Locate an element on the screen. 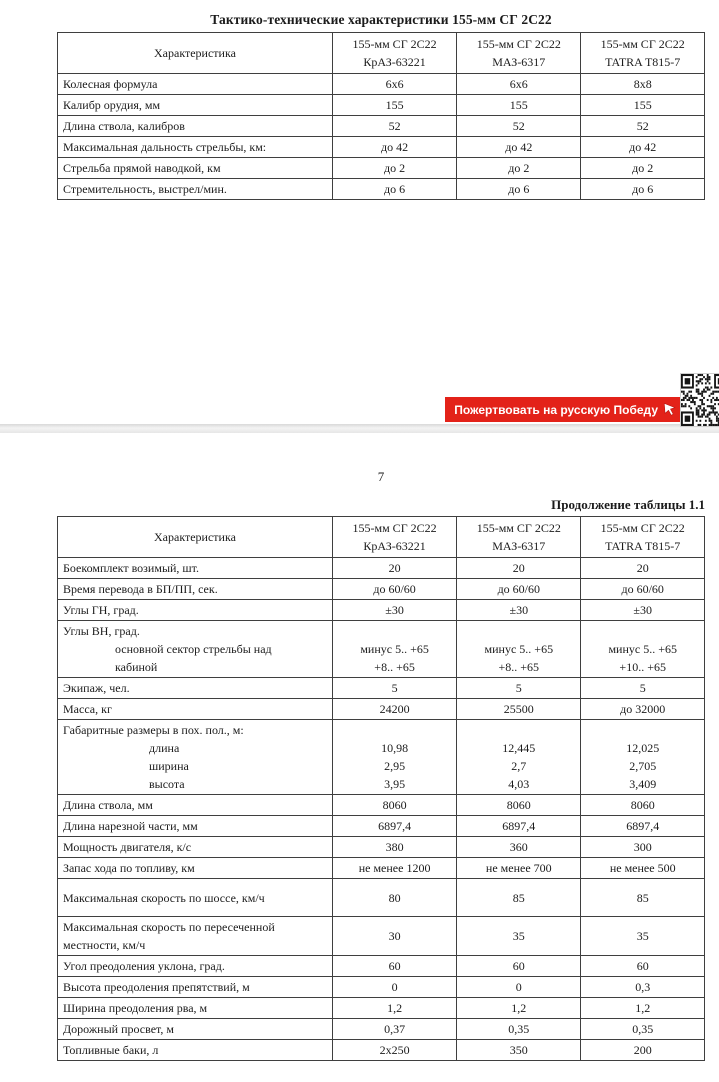  spec-label: Масса, кг is located at coordinates (195, 709).